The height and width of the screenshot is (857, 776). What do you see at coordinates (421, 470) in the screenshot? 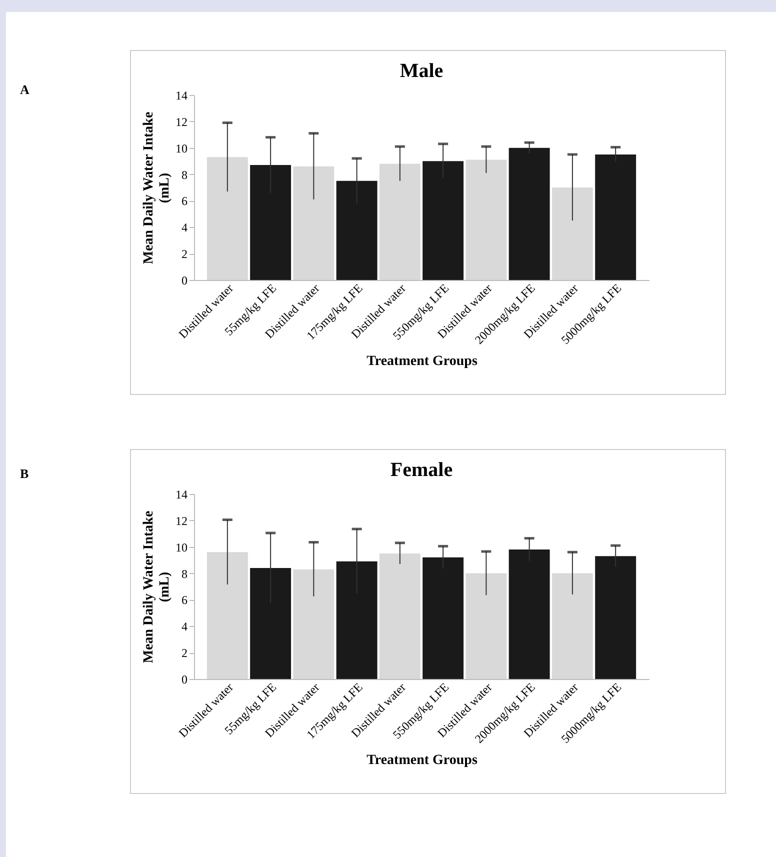
I see `chart-title: Female` at bounding box center [421, 470].